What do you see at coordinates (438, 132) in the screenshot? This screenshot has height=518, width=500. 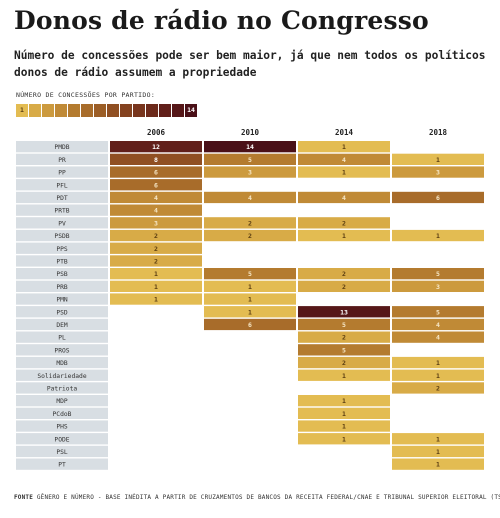 I see `column-header: 2018` at bounding box center [438, 132].